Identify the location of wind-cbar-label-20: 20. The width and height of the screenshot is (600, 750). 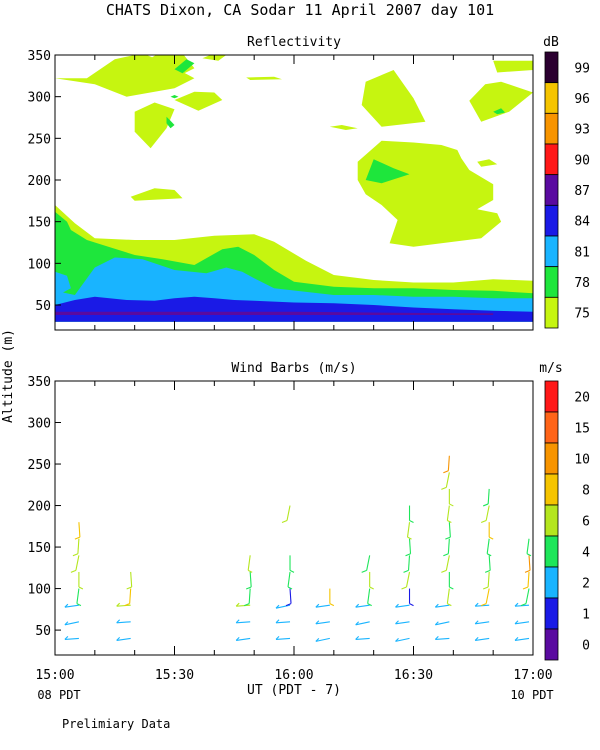
(582, 398).